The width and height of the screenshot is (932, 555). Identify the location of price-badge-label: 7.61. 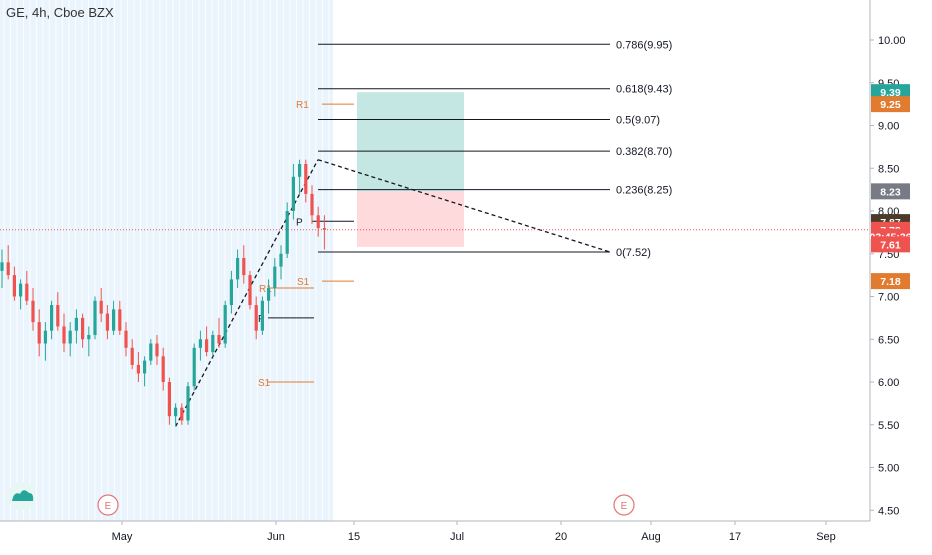
(890, 245).